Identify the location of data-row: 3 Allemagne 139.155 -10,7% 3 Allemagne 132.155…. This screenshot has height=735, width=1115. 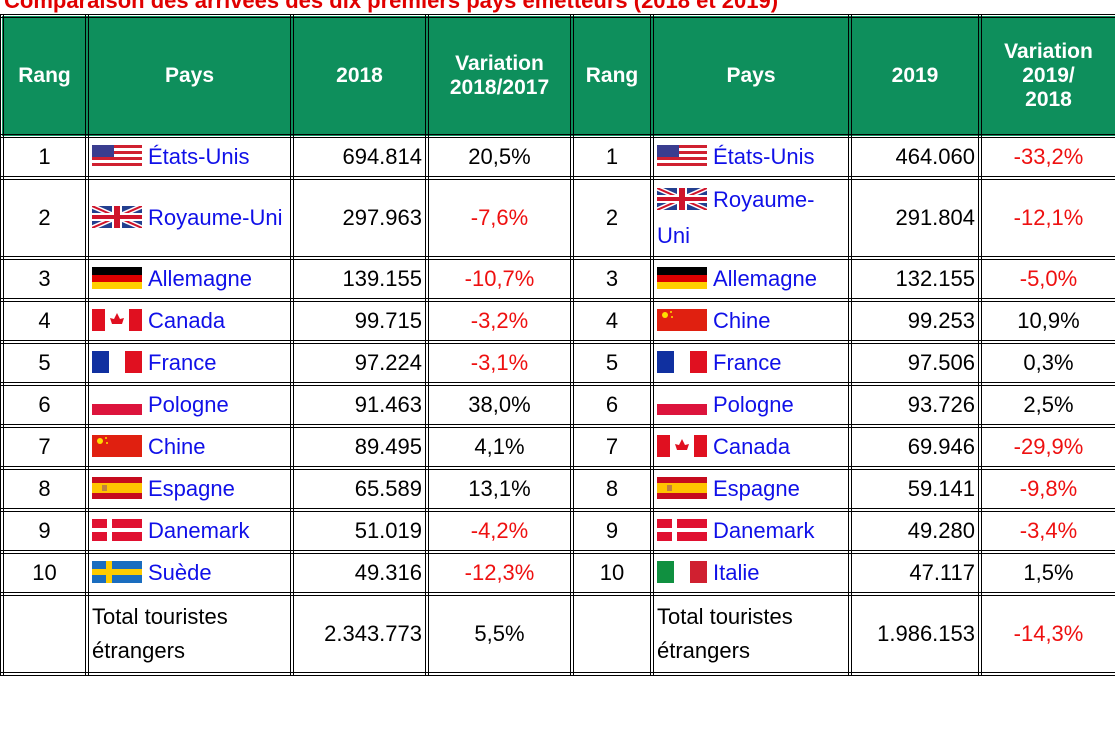
(557, 279).